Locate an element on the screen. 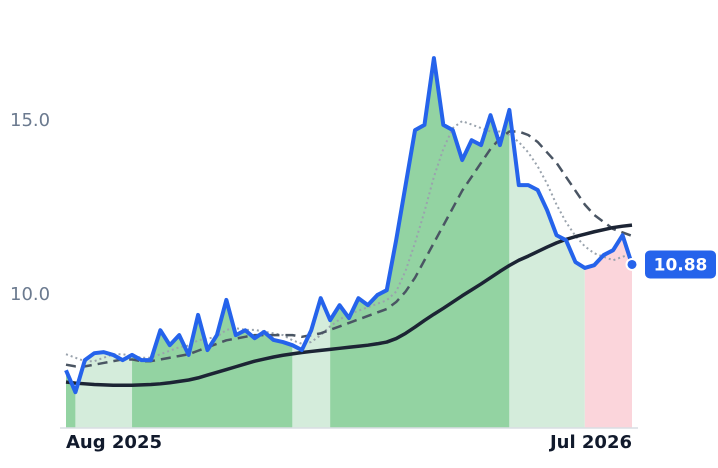 This screenshot has height=468, width=718. x-tick-label: Jul 2026 is located at coordinates (590, 442).